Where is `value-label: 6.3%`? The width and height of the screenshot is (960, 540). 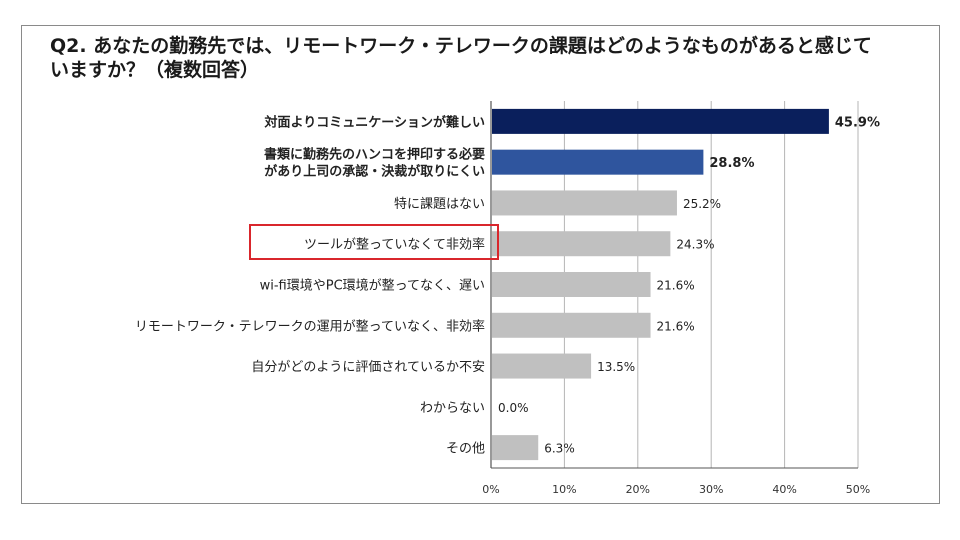 value-label: 6.3% is located at coordinates (559, 449).